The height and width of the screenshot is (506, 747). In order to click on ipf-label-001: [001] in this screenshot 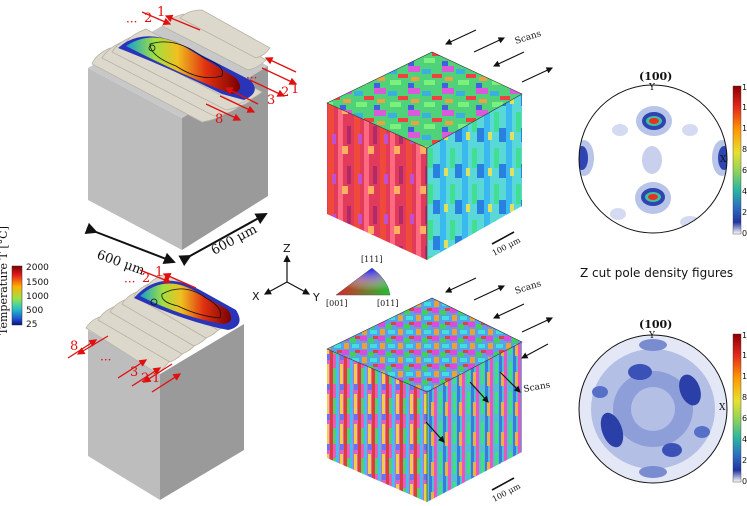, I will do `click(337, 303)`.